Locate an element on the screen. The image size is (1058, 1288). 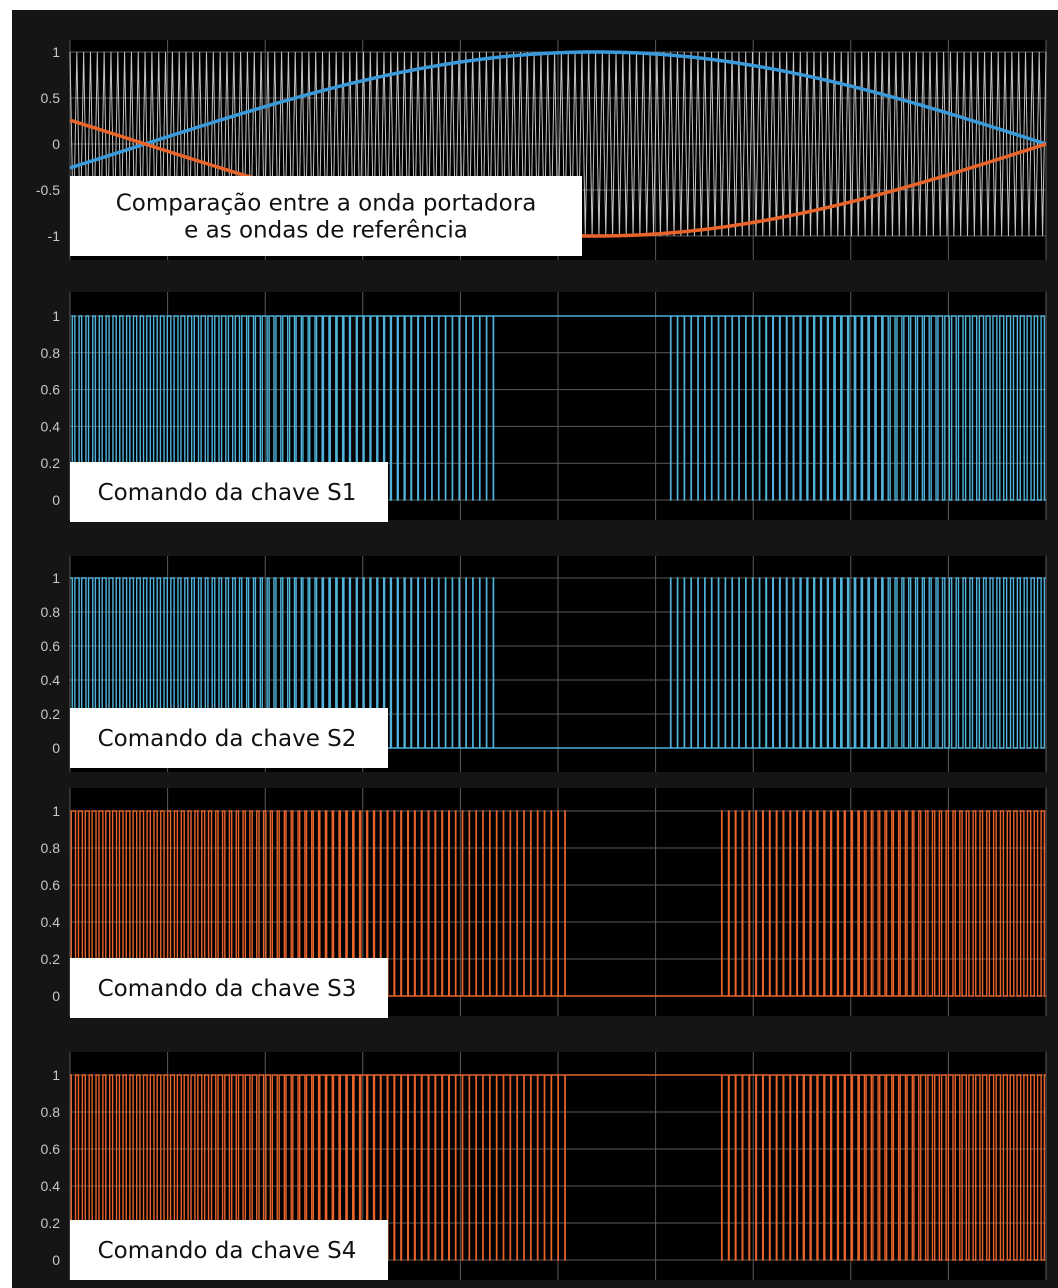
y-tick-label: -1 is located at coordinates (54, 236).